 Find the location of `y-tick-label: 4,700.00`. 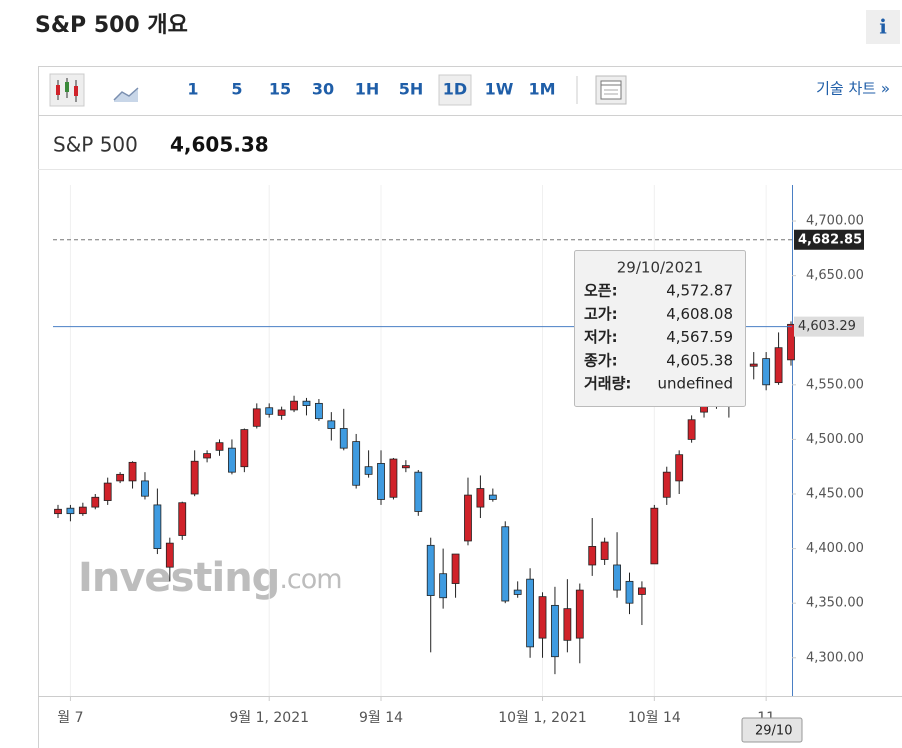

y-tick-label: 4,700.00 is located at coordinates (835, 221).